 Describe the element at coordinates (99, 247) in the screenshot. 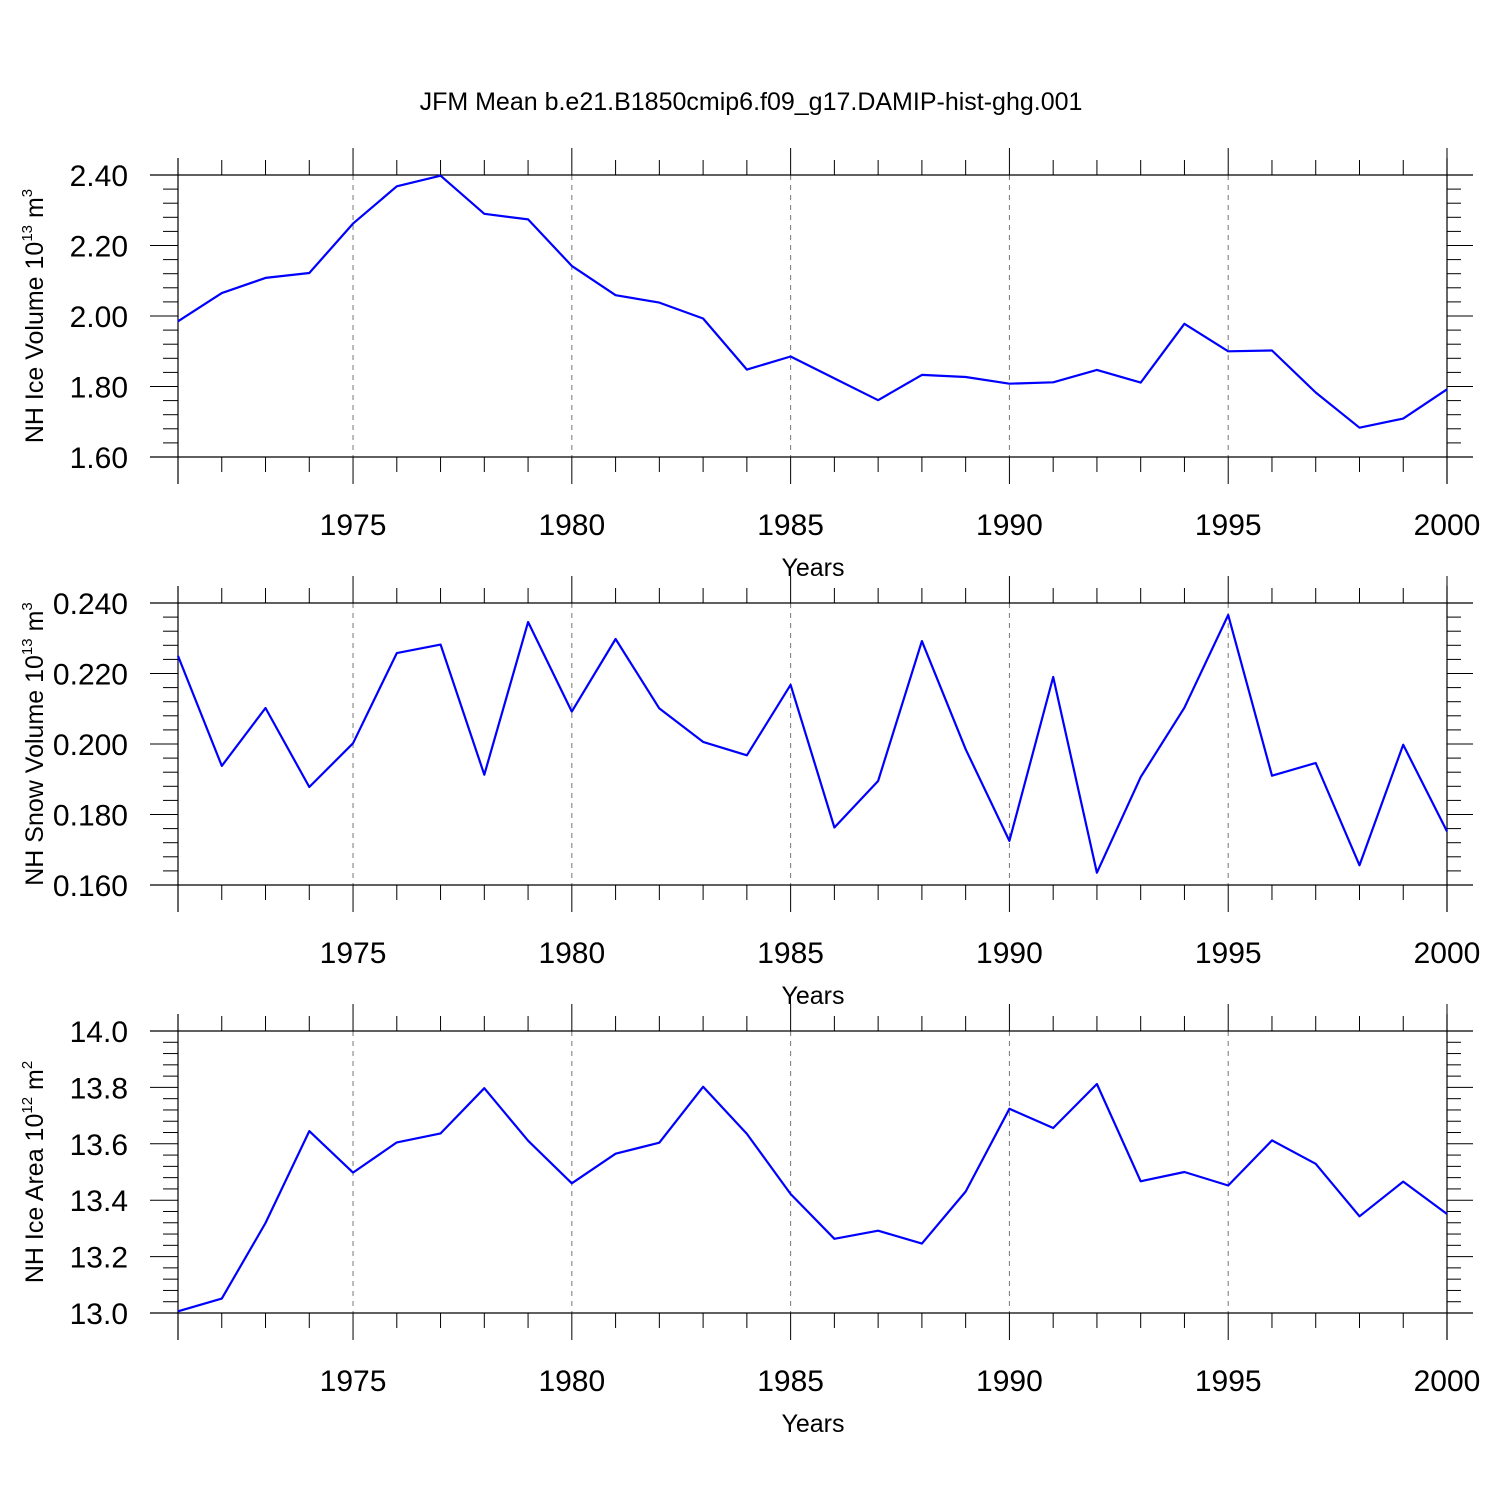

I see `y-tick-label: 2.20` at that location.